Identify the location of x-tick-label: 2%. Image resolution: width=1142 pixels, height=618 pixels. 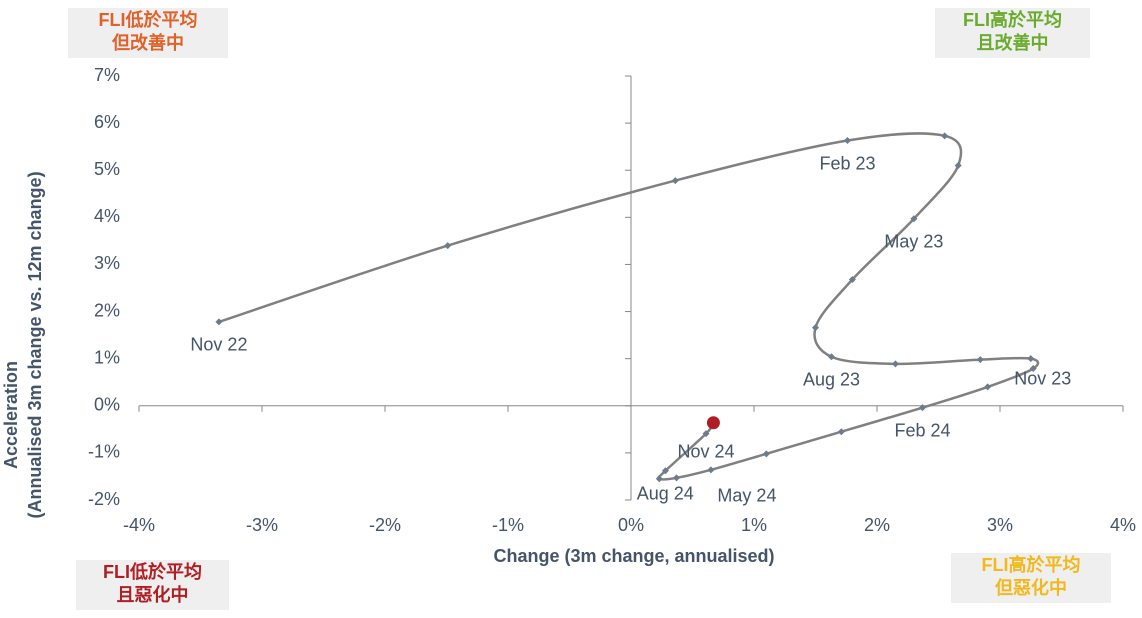
(877, 525).